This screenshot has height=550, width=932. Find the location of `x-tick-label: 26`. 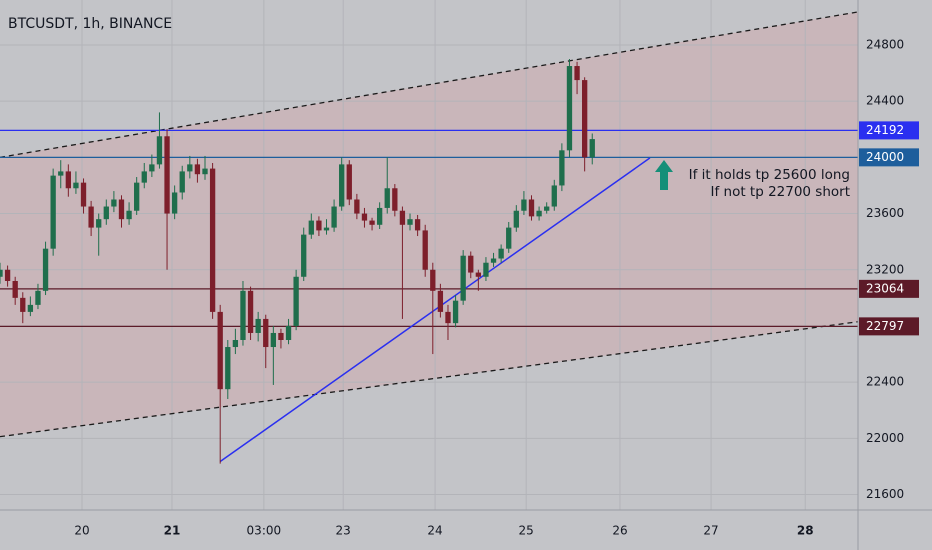

x-tick-label: 26 is located at coordinates (619, 531).